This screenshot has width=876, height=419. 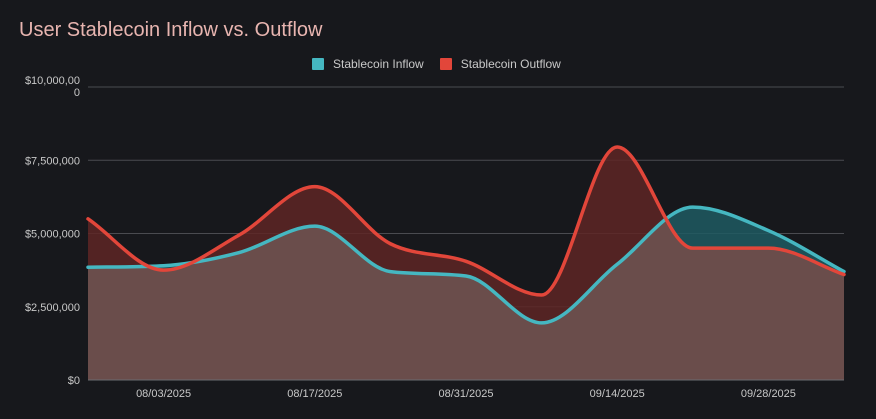 I want to click on x-tick-label: 08/31/2025, so click(x=465, y=394).